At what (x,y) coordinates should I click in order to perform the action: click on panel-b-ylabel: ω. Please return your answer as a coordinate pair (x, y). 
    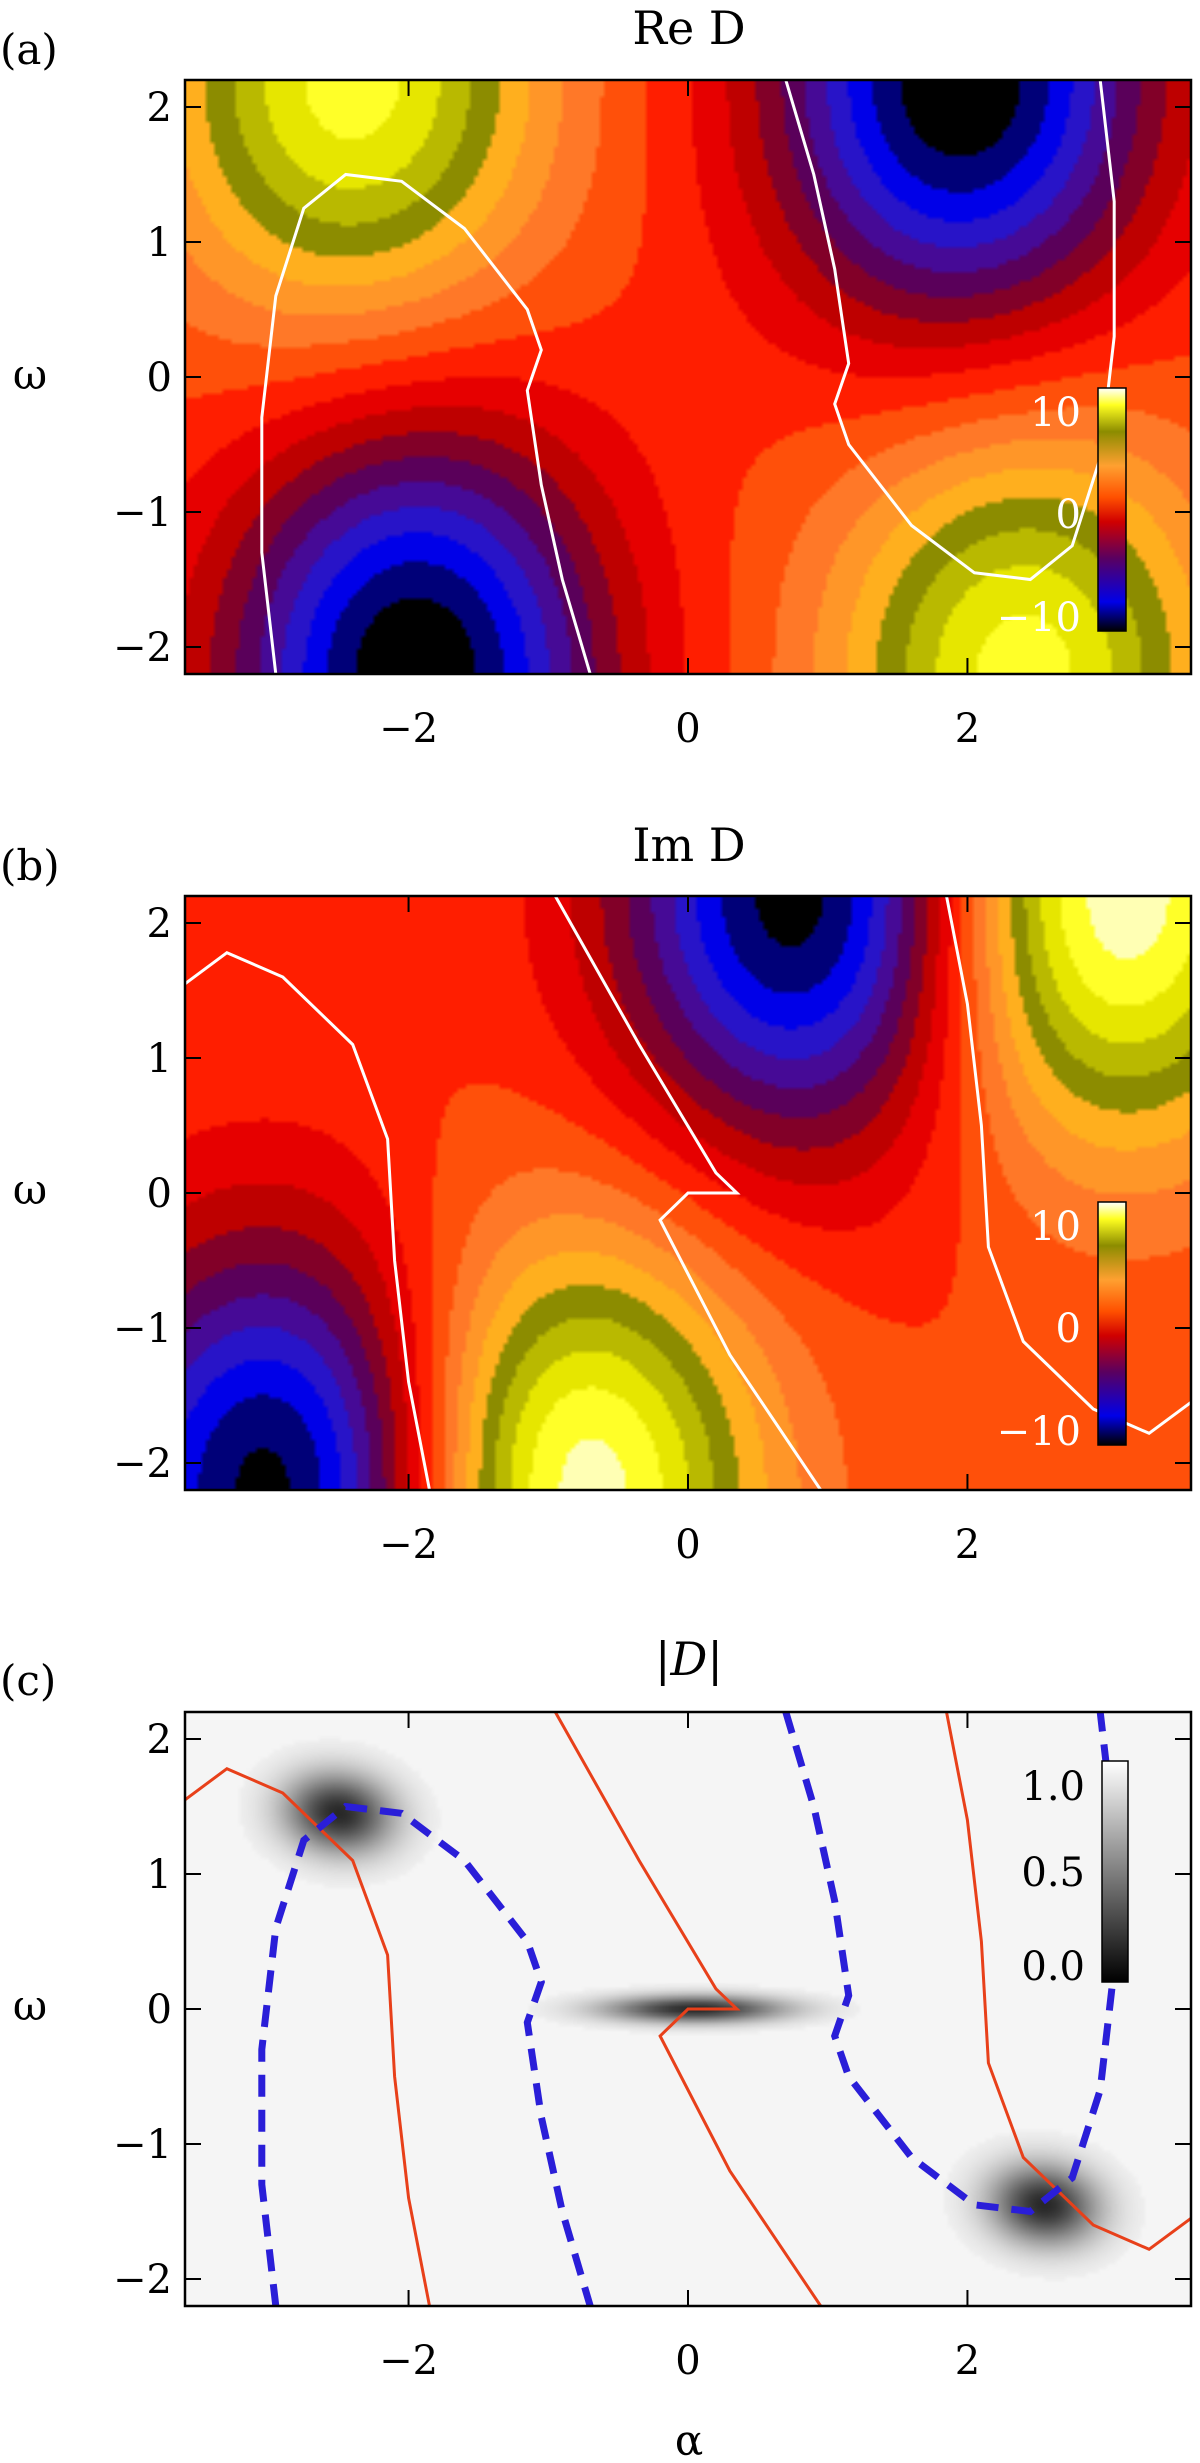
    Looking at the image, I should click on (30, 1189).